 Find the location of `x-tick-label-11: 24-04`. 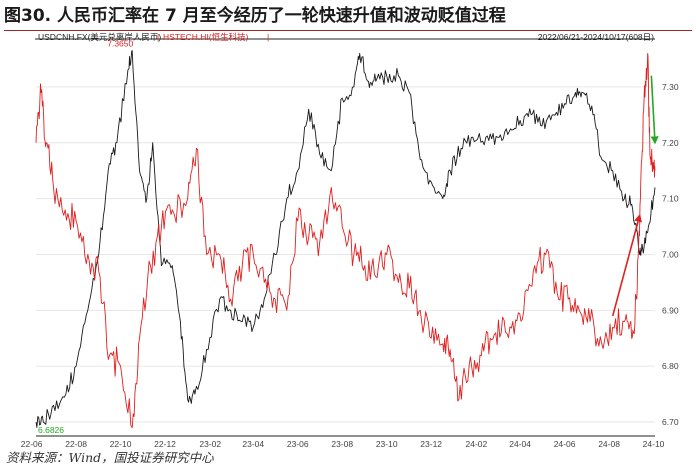

x-tick-label-11: 24-04 is located at coordinates (520, 443).